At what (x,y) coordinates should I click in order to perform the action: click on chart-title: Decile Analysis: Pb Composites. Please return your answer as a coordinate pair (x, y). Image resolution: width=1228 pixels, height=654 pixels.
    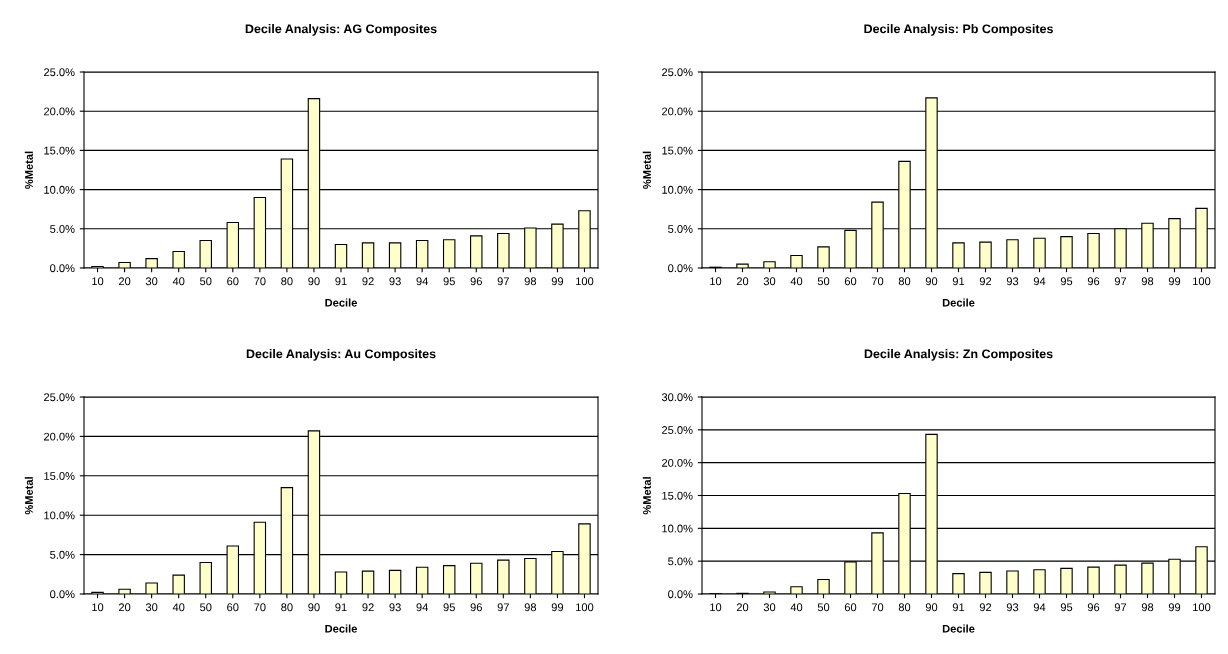
    Looking at the image, I should click on (958, 30).